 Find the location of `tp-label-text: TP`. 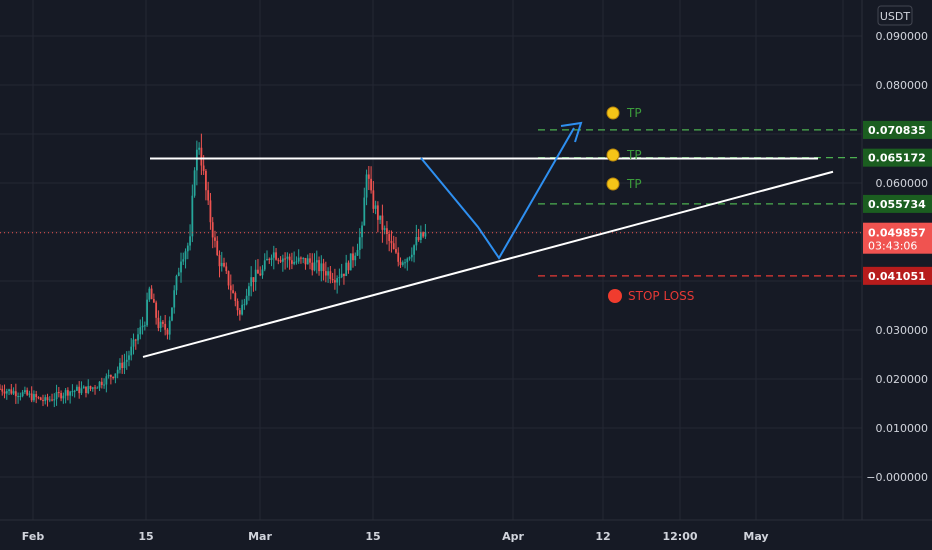

tp-label-text: TP is located at coordinates (634, 113).